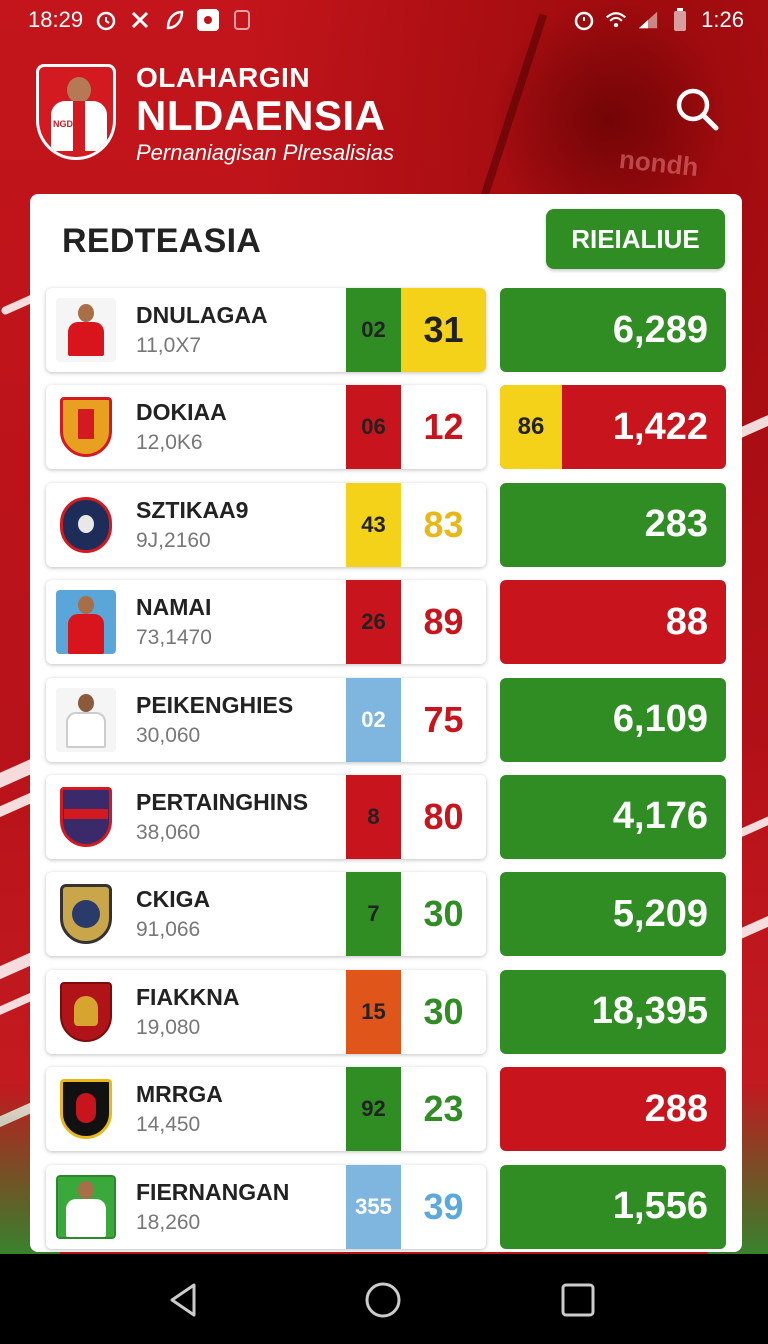 The height and width of the screenshot is (1344, 768). Describe the element at coordinates (443, 816) in the screenshot. I see `score-b-value: 80` at that location.